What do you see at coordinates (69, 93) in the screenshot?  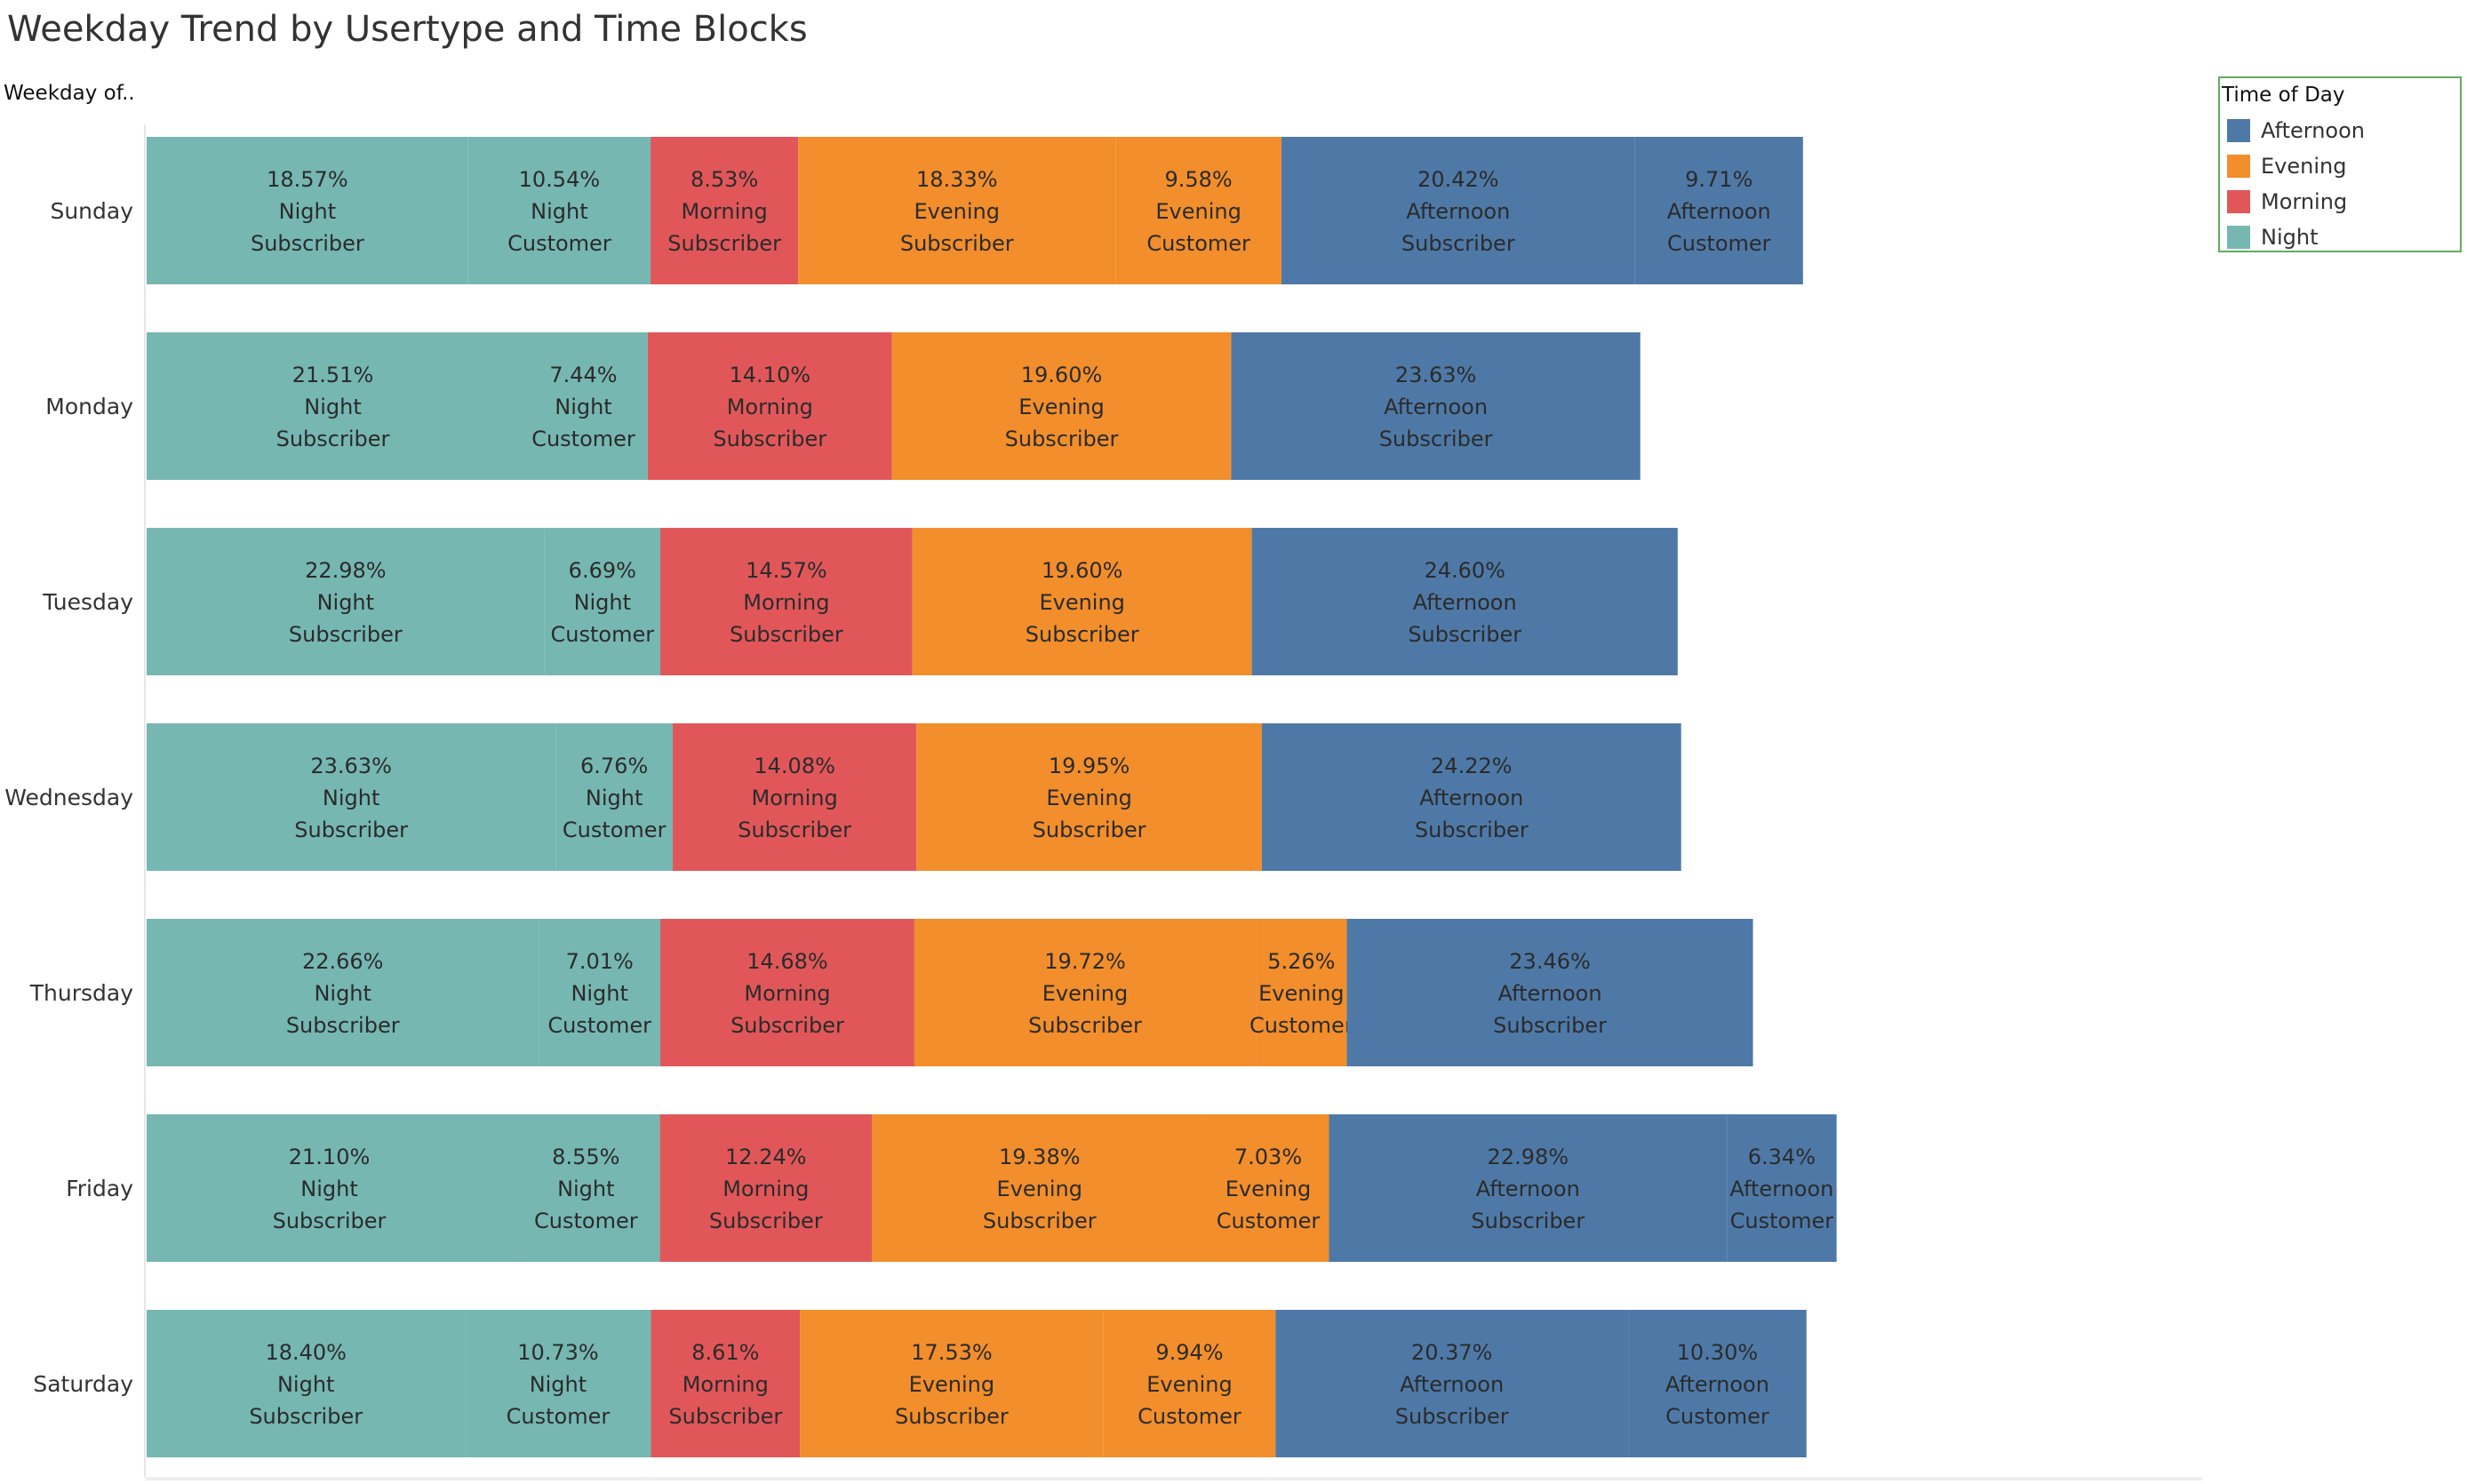 I see `y-axis-title: Weekday of..` at bounding box center [69, 93].